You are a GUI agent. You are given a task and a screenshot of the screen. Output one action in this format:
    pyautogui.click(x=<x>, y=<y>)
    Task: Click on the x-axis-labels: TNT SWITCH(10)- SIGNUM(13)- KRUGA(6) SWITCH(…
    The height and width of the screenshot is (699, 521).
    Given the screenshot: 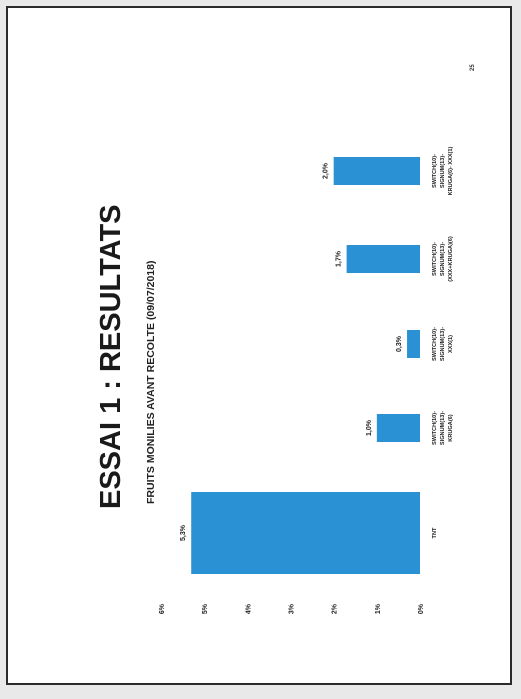 What is the action you would take?
    pyautogui.click(x=443, y=342)
    